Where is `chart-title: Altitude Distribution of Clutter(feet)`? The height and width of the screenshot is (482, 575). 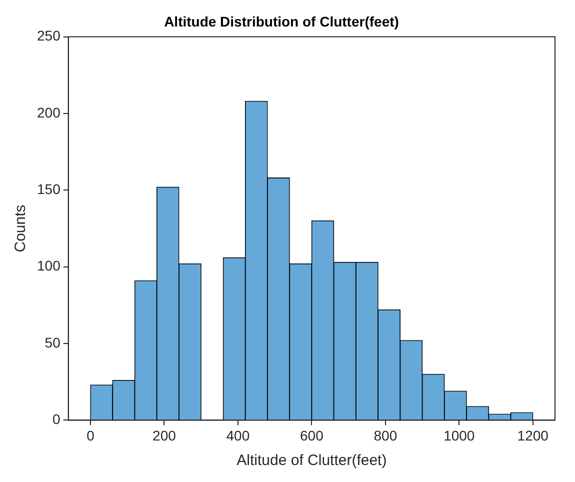
chart-title: Altitude Distribution of Clutter(feet) is located at coordinates (281, 21).